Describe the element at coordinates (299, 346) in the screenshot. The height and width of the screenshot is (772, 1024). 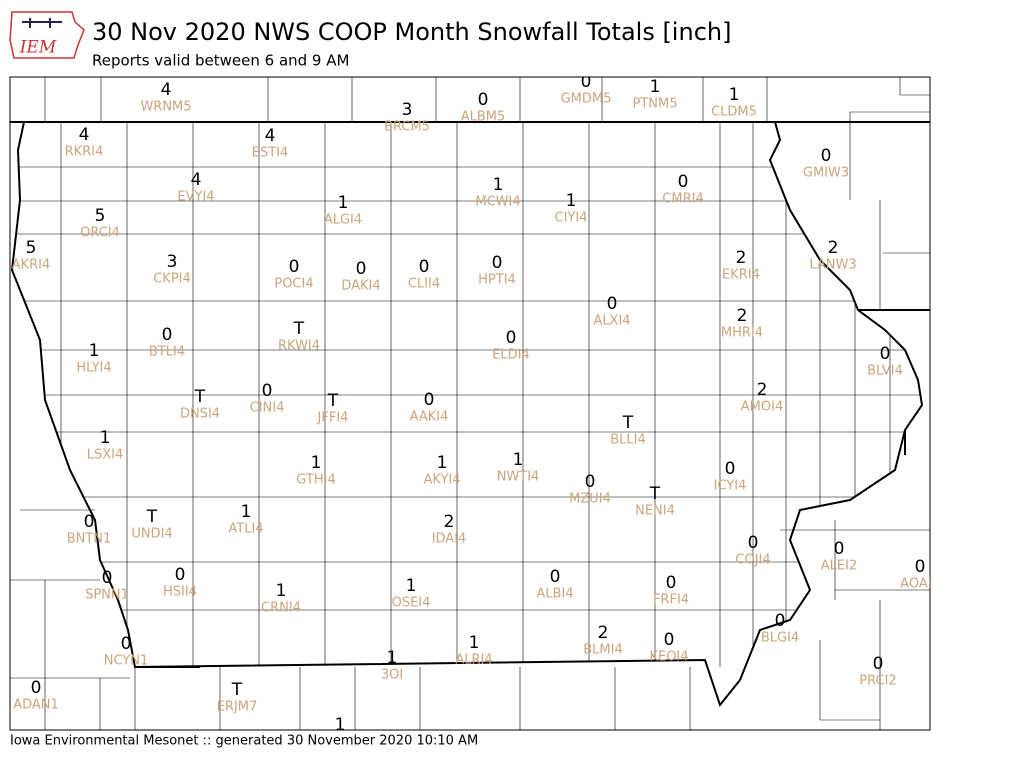
I see `station-id: RKWI4` at that location.